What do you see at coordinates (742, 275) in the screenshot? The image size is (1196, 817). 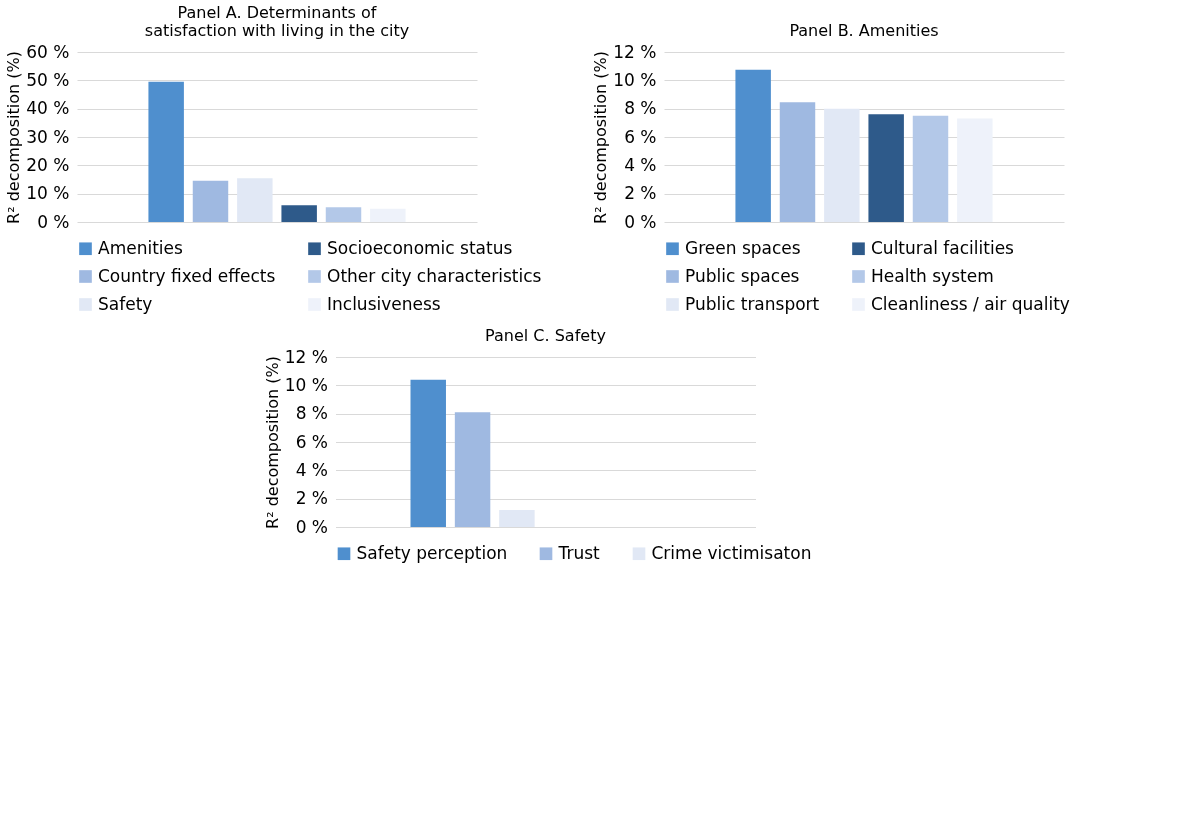 I see `legend-label: Public spaces` at bounding box center [742, 275].